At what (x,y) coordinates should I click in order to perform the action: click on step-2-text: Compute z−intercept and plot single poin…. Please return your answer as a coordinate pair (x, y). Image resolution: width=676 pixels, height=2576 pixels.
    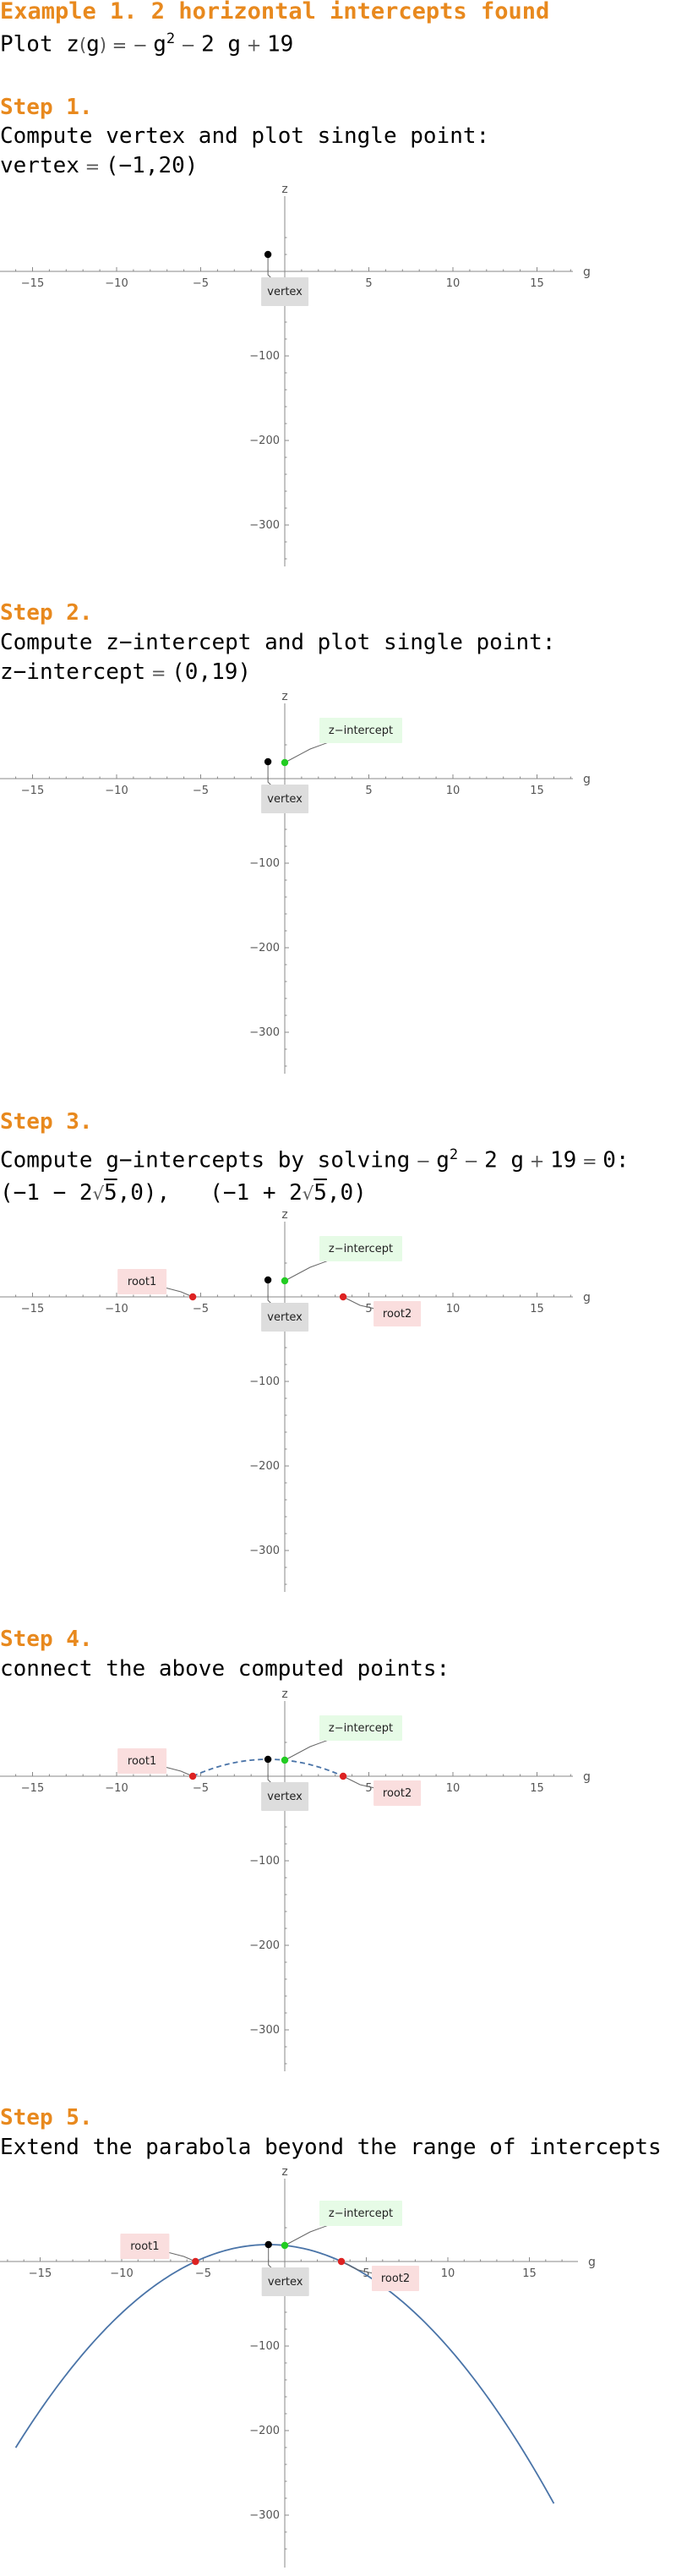
    Looking at the image, I should click on (278, 643).